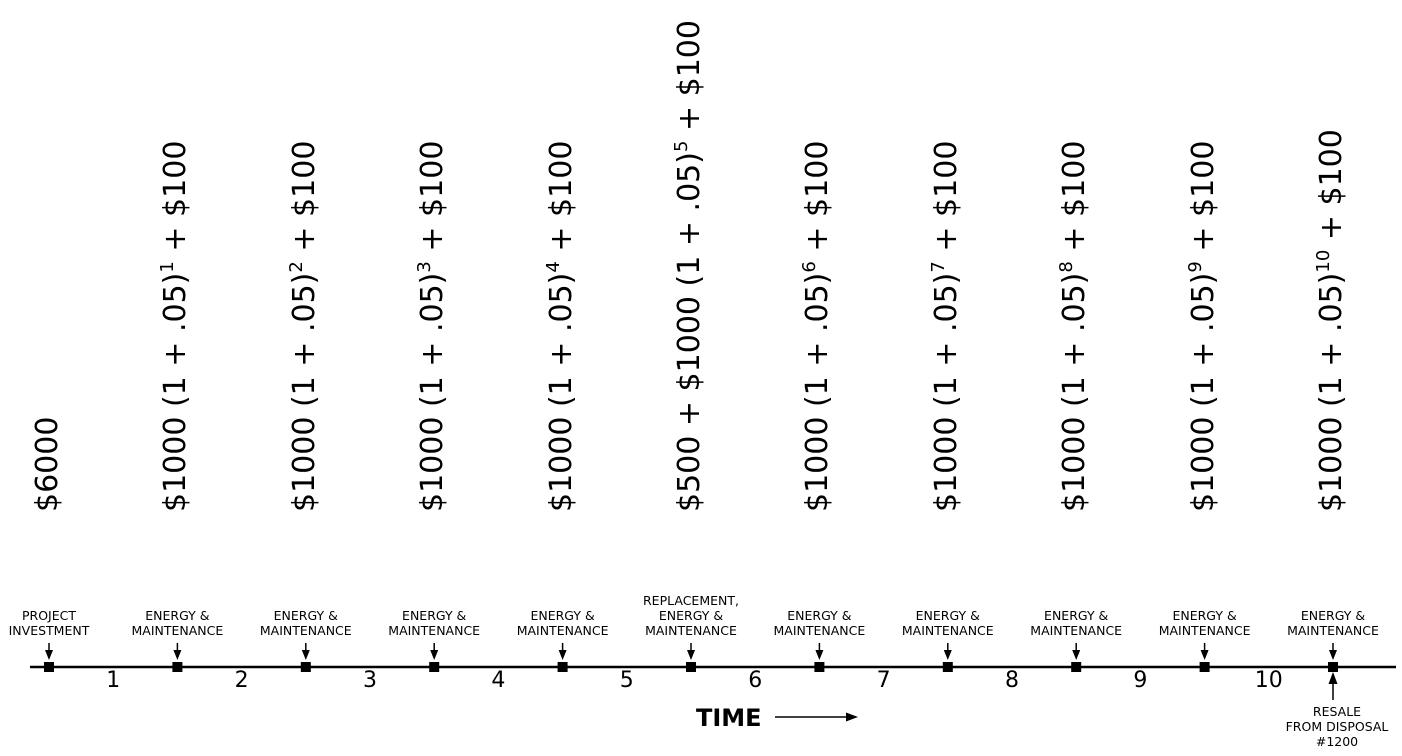  I want to click on cash-flow-label: PROJECT INVESTMENT, so click(54, 623).